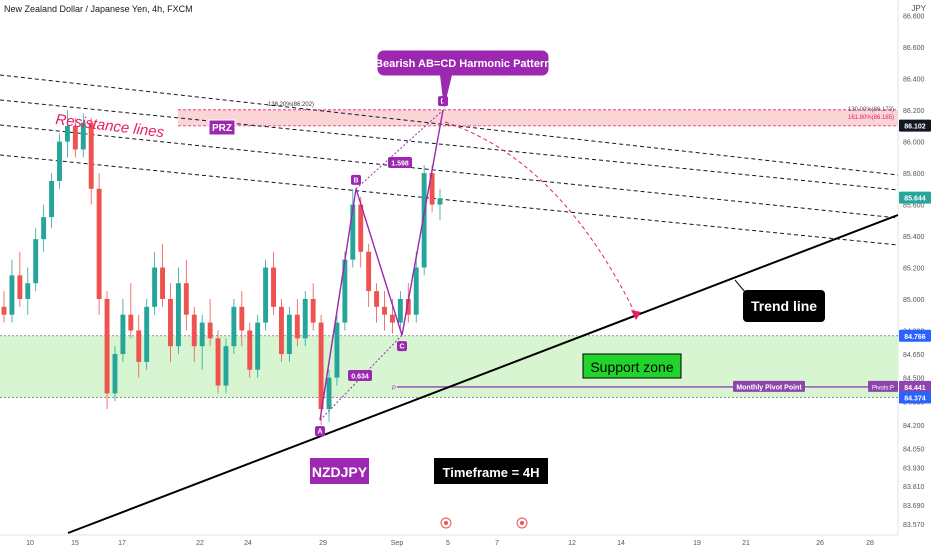 The image size is (932, 550). What do you see at coordinates (915, 397) in the screenshot?
I see `price-tag: 84.374` at bounding box center [915, 397].